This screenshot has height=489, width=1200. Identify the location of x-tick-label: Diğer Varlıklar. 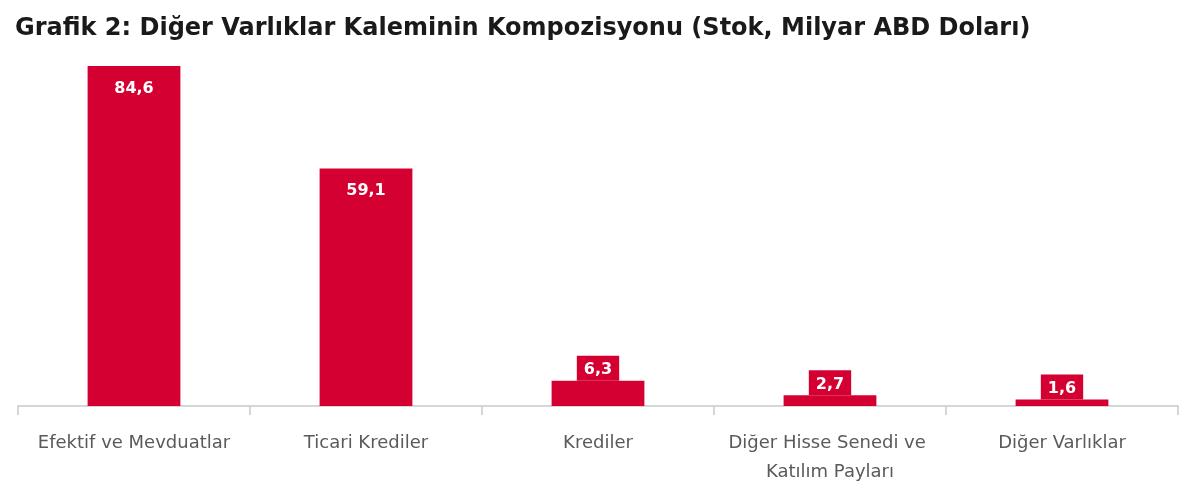
(1062, 441).